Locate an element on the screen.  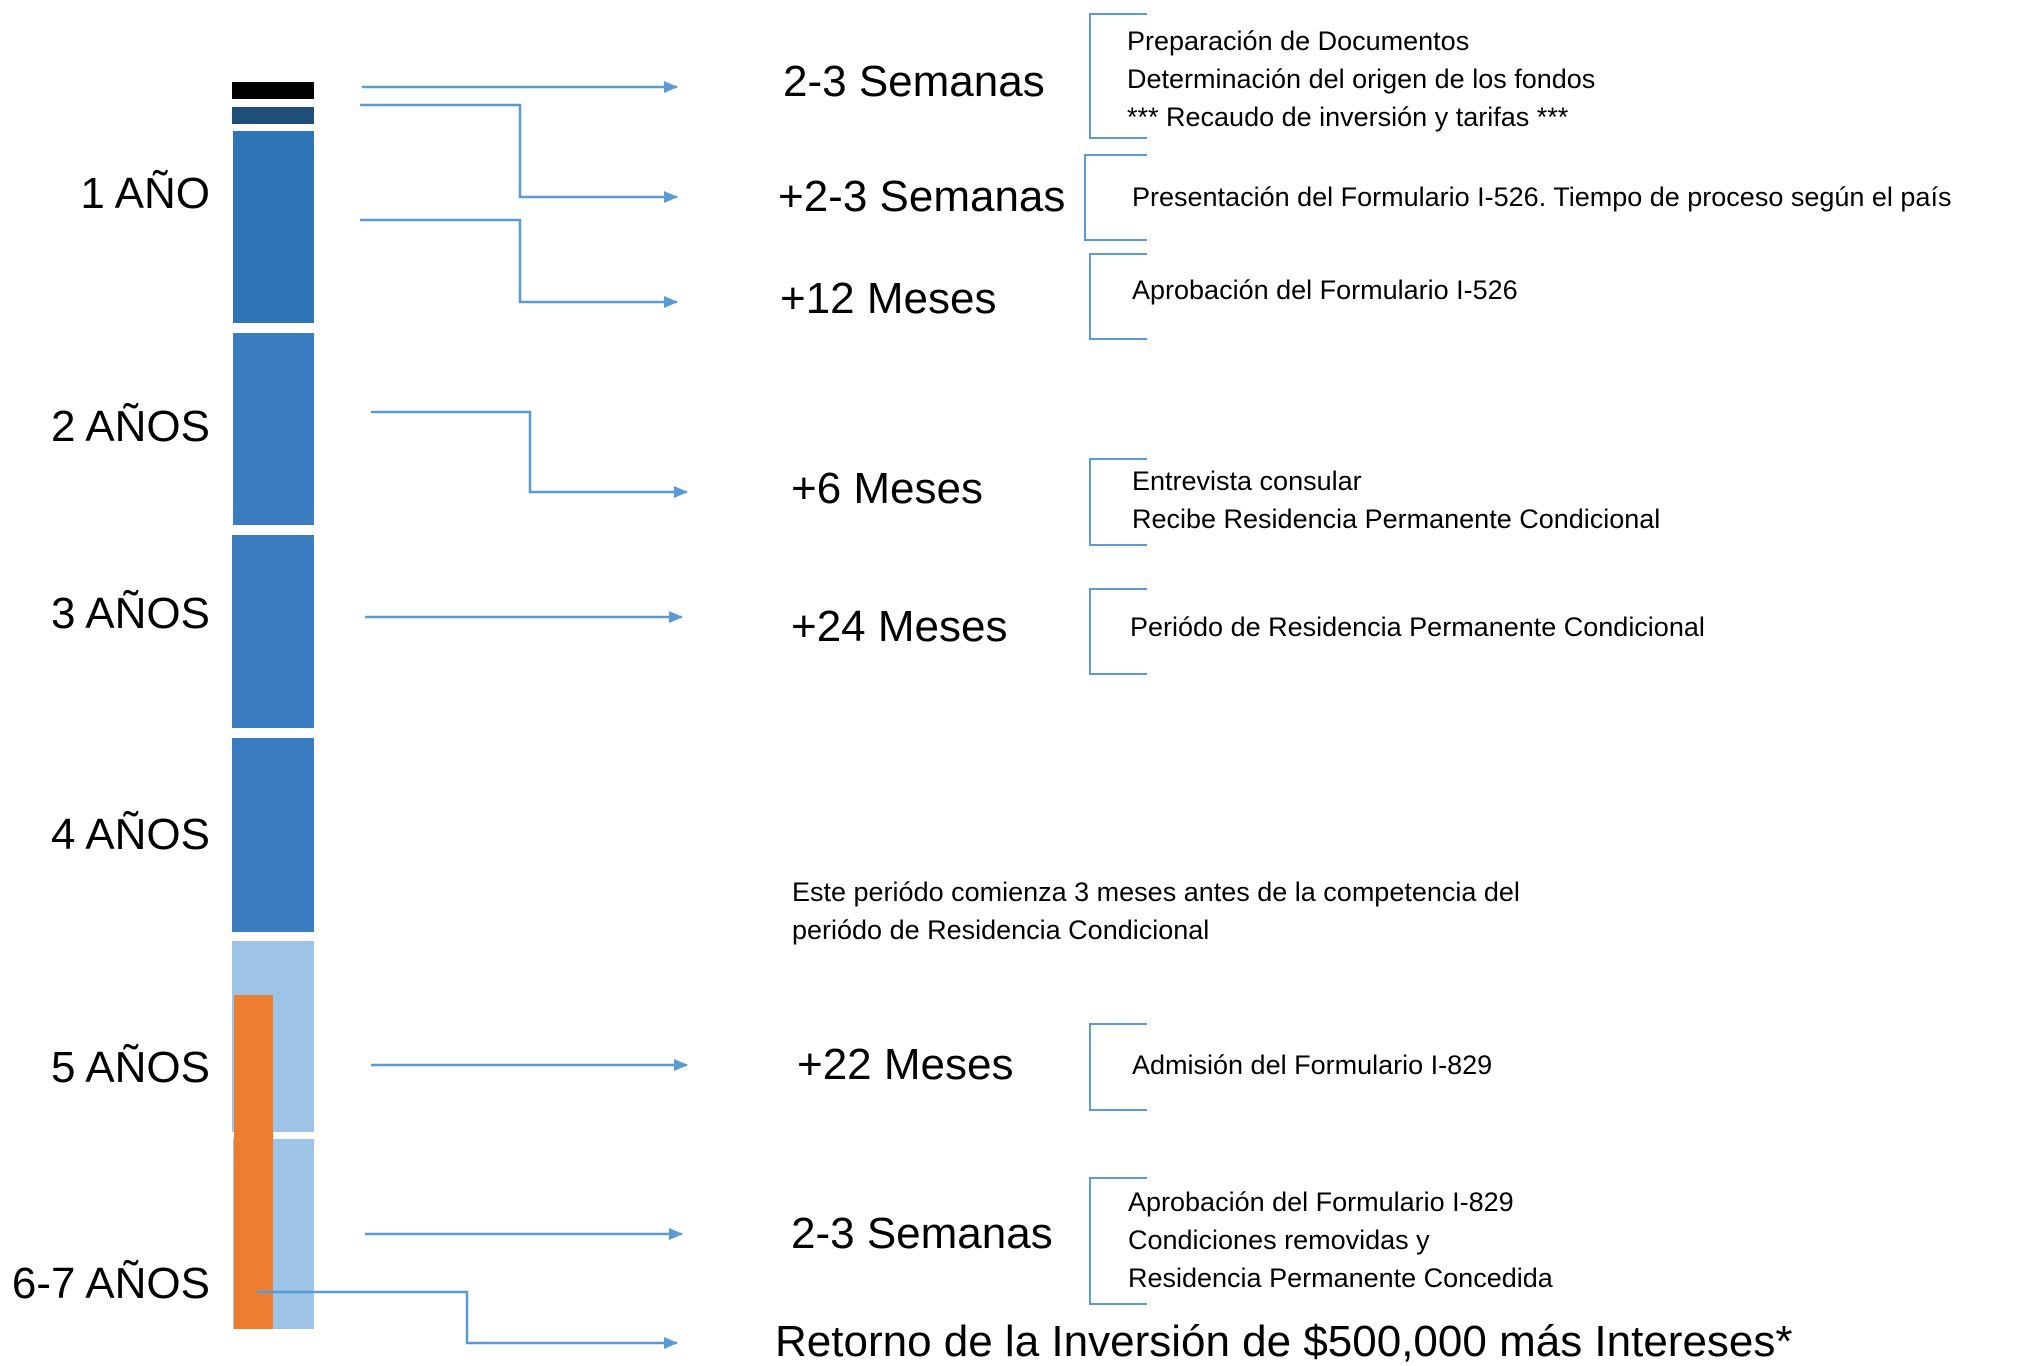
description-line: Determinación del origen de los fondos is located at coordinates (1361, 79).